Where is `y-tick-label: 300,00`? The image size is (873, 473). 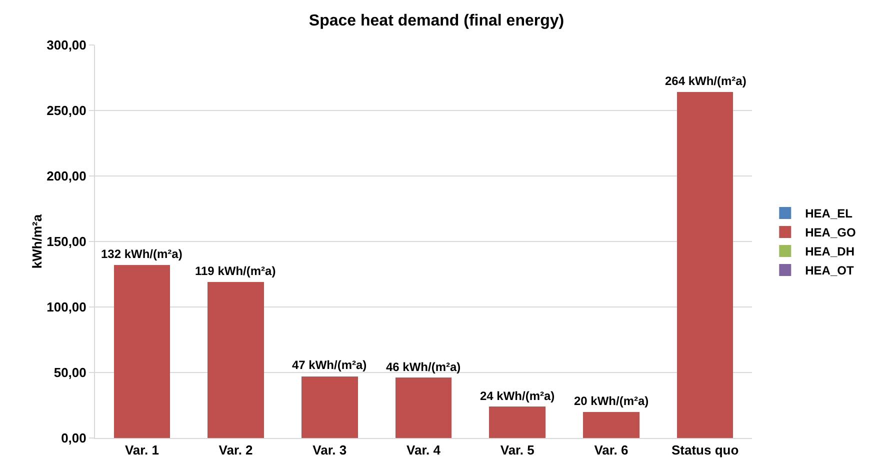 y-tick-label: 300,00 is located at coordinates (66, 45).